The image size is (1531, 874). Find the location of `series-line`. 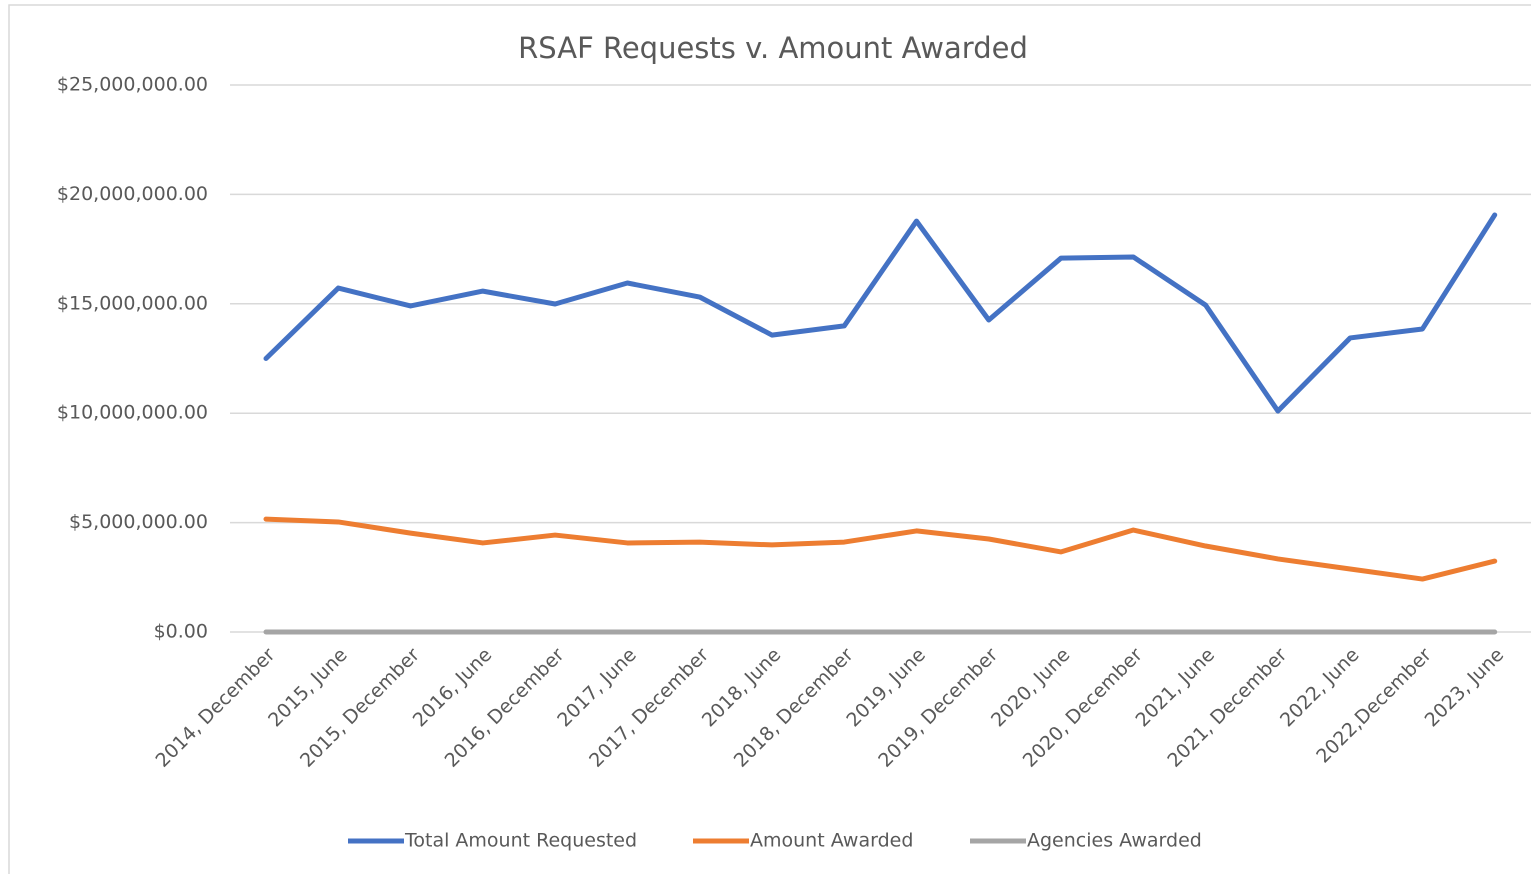

series-line is located at coordinates (880, 549).